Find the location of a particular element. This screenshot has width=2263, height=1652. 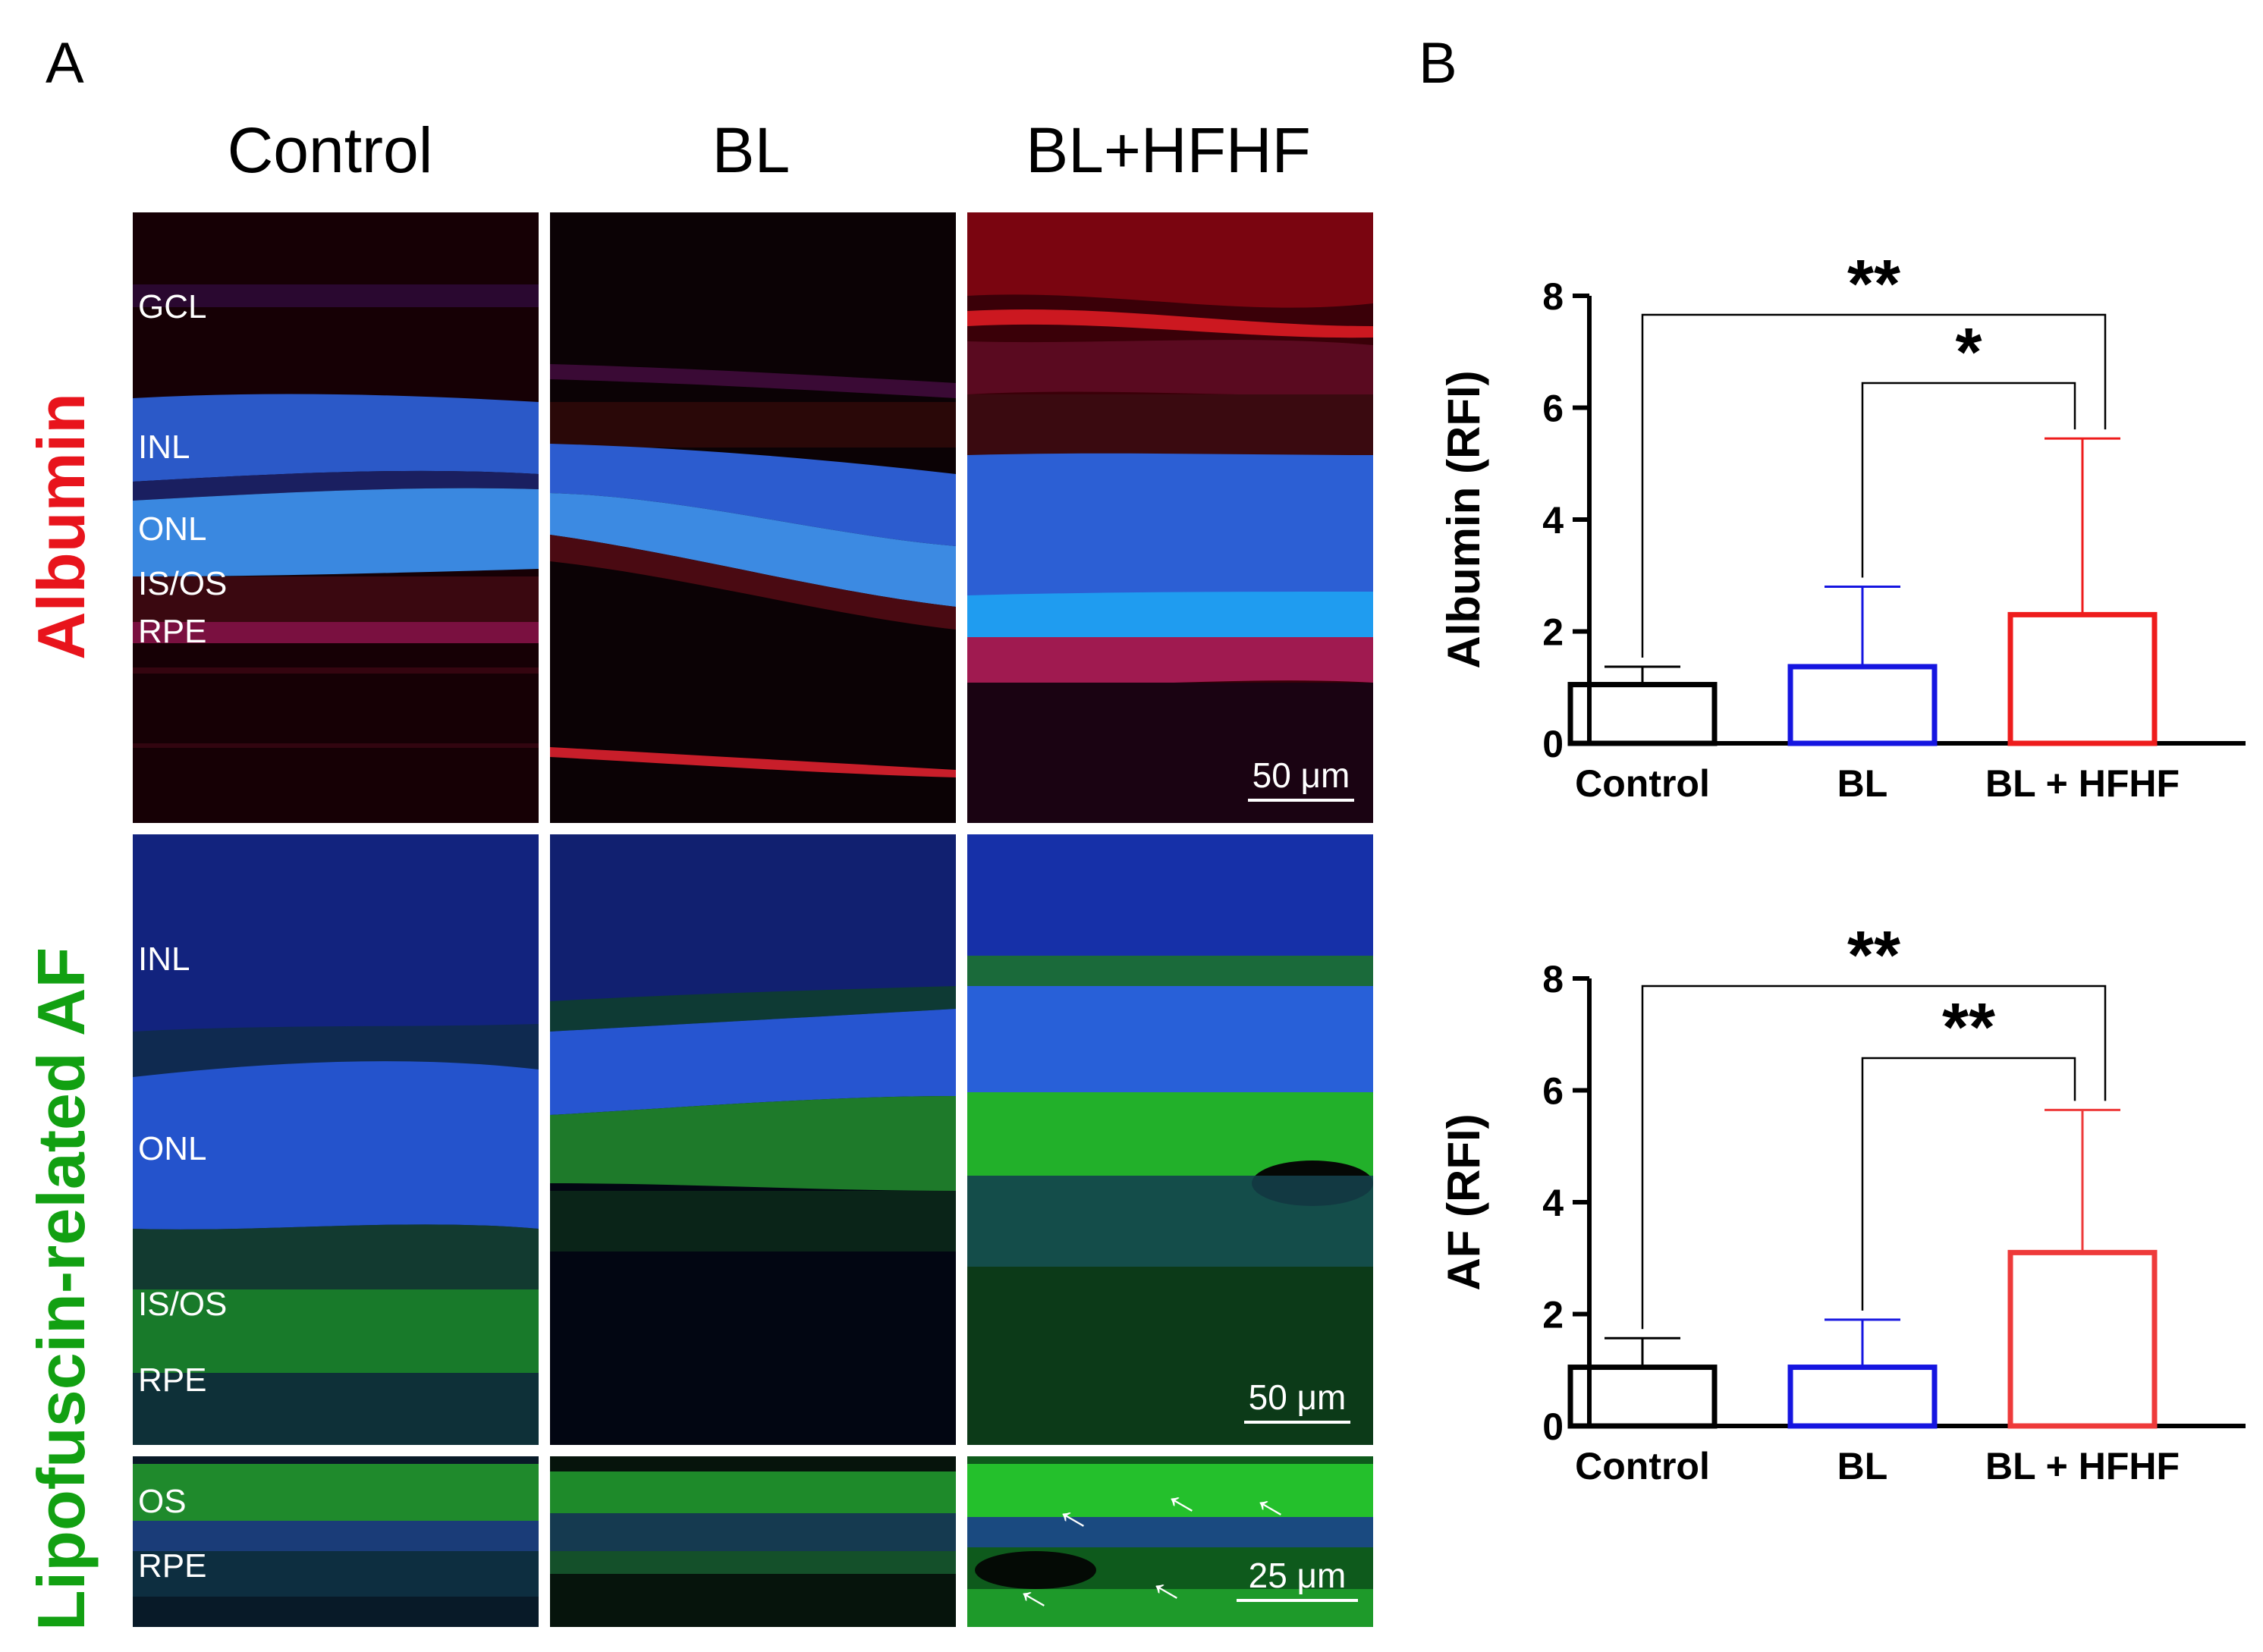

albumin-layer-rpe: RPE is located at coordinates (172, 632).